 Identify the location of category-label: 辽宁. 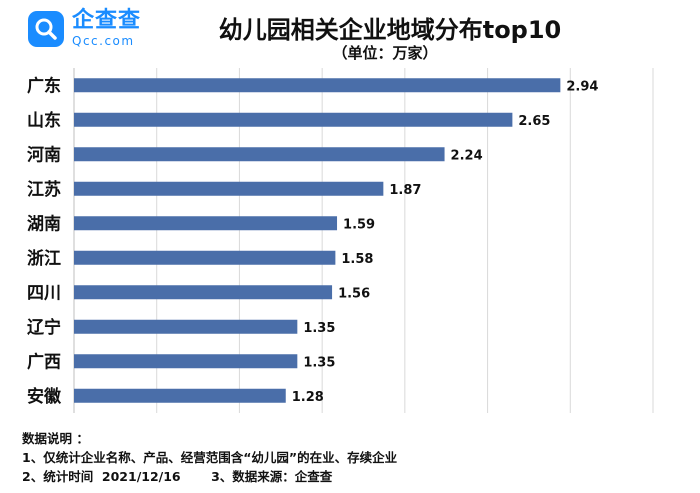
(44, 327).